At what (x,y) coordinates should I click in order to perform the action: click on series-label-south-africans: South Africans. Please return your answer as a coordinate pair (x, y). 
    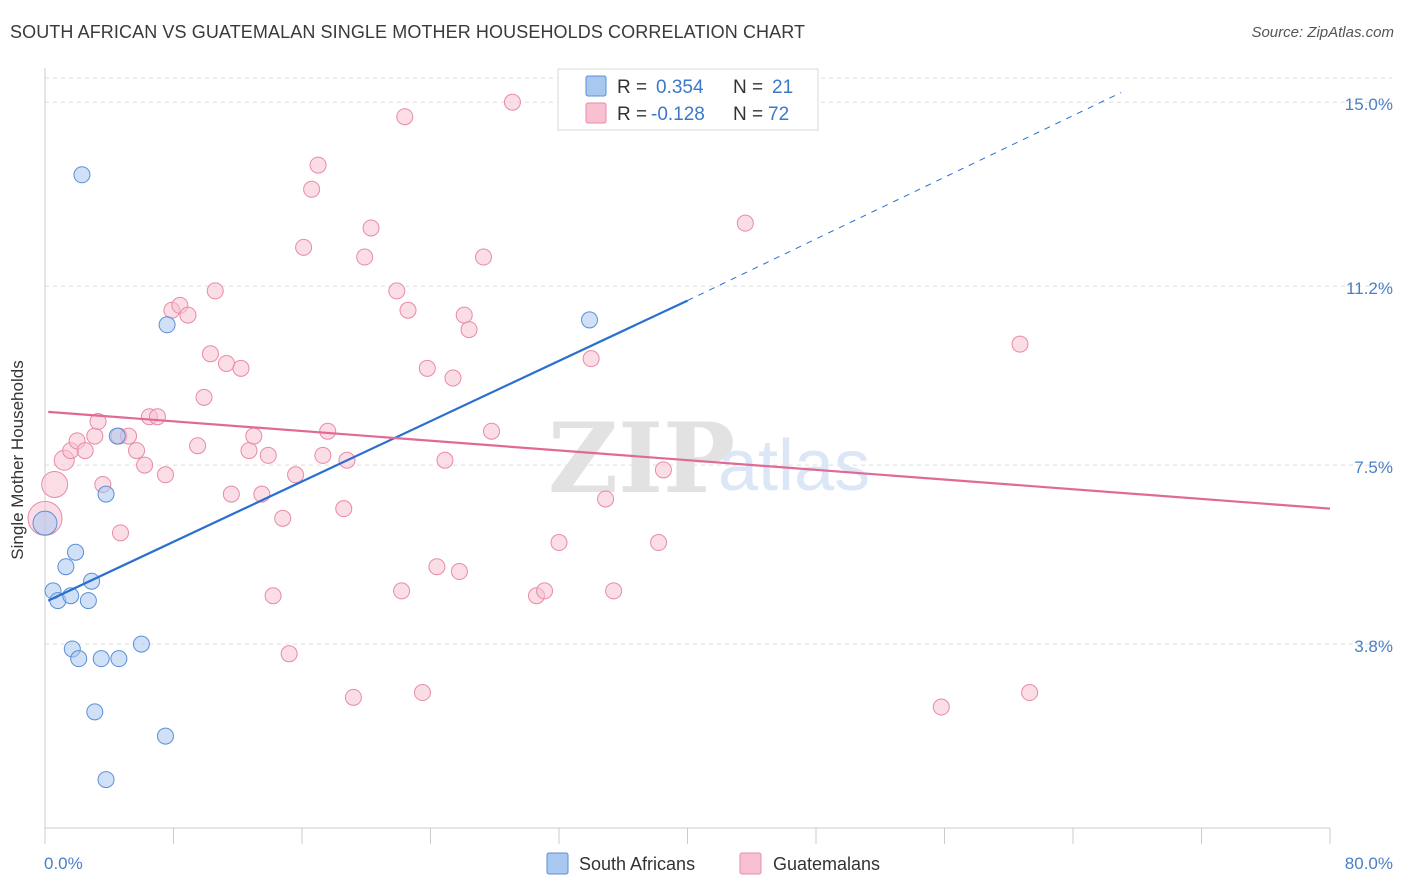
    Looking at the image, I should click on (637, 864).